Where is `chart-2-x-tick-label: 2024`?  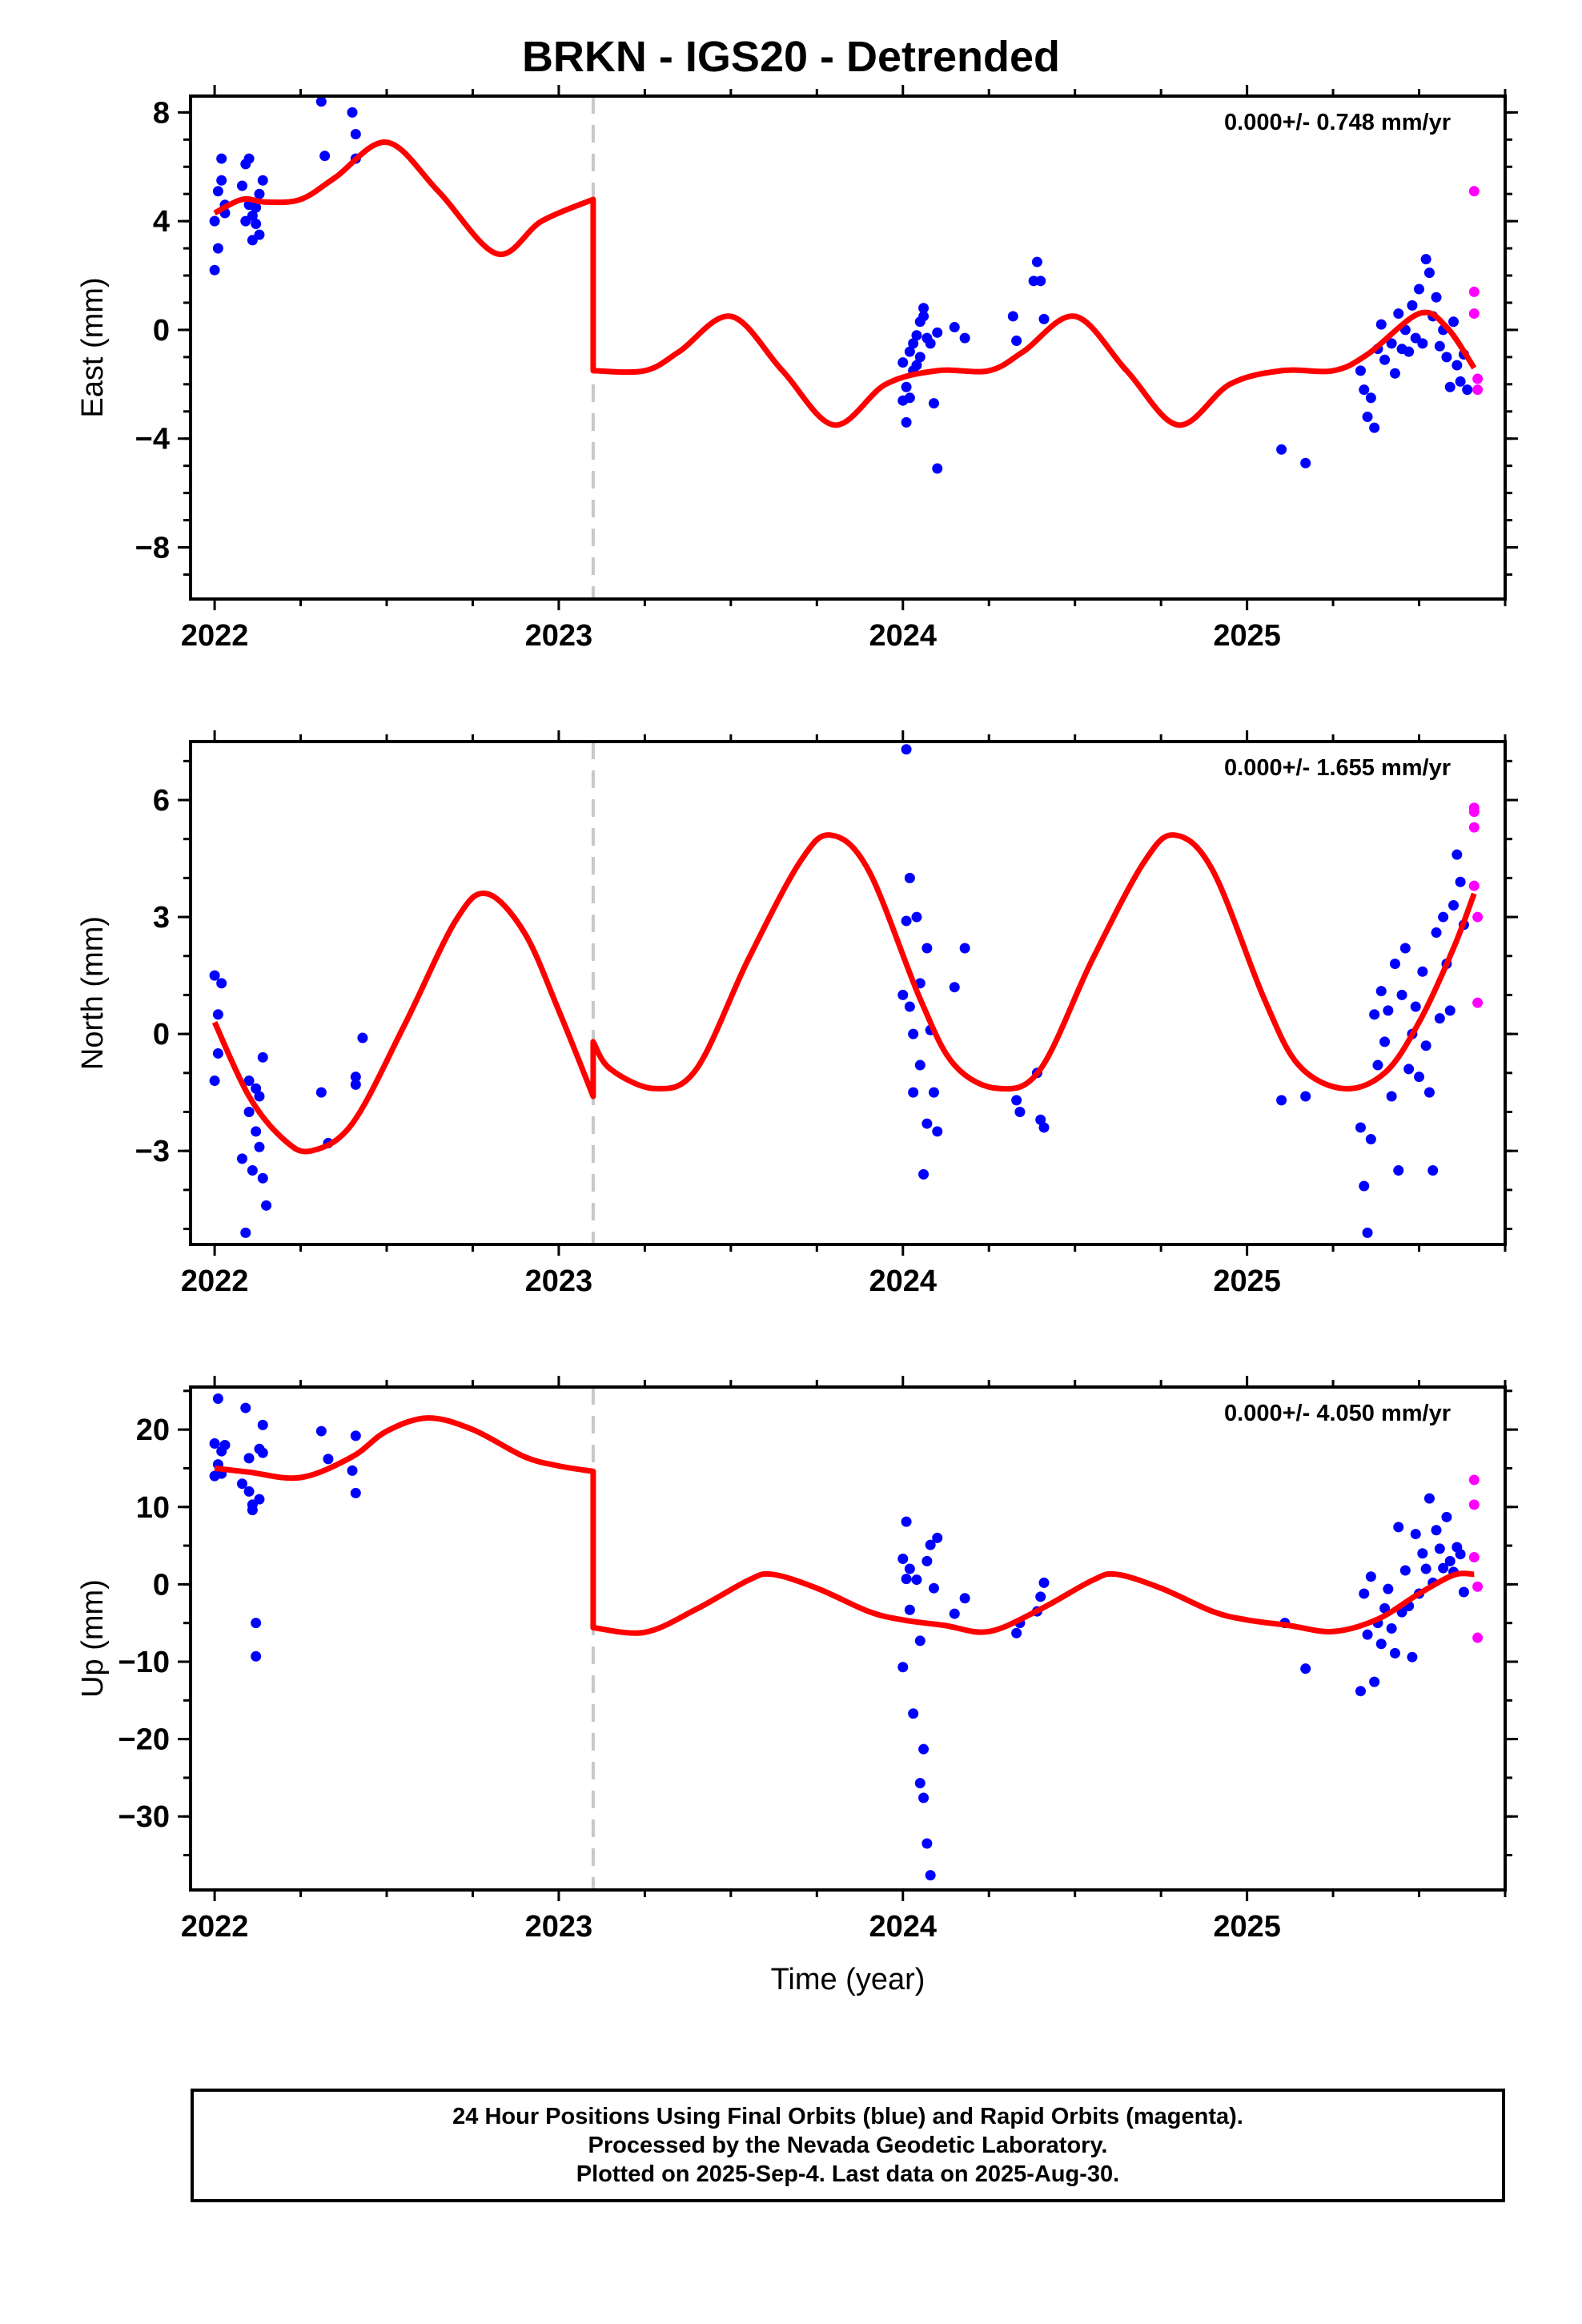
chart-2-x-tick-label: 2024 is located at coordinates (903, 1281).